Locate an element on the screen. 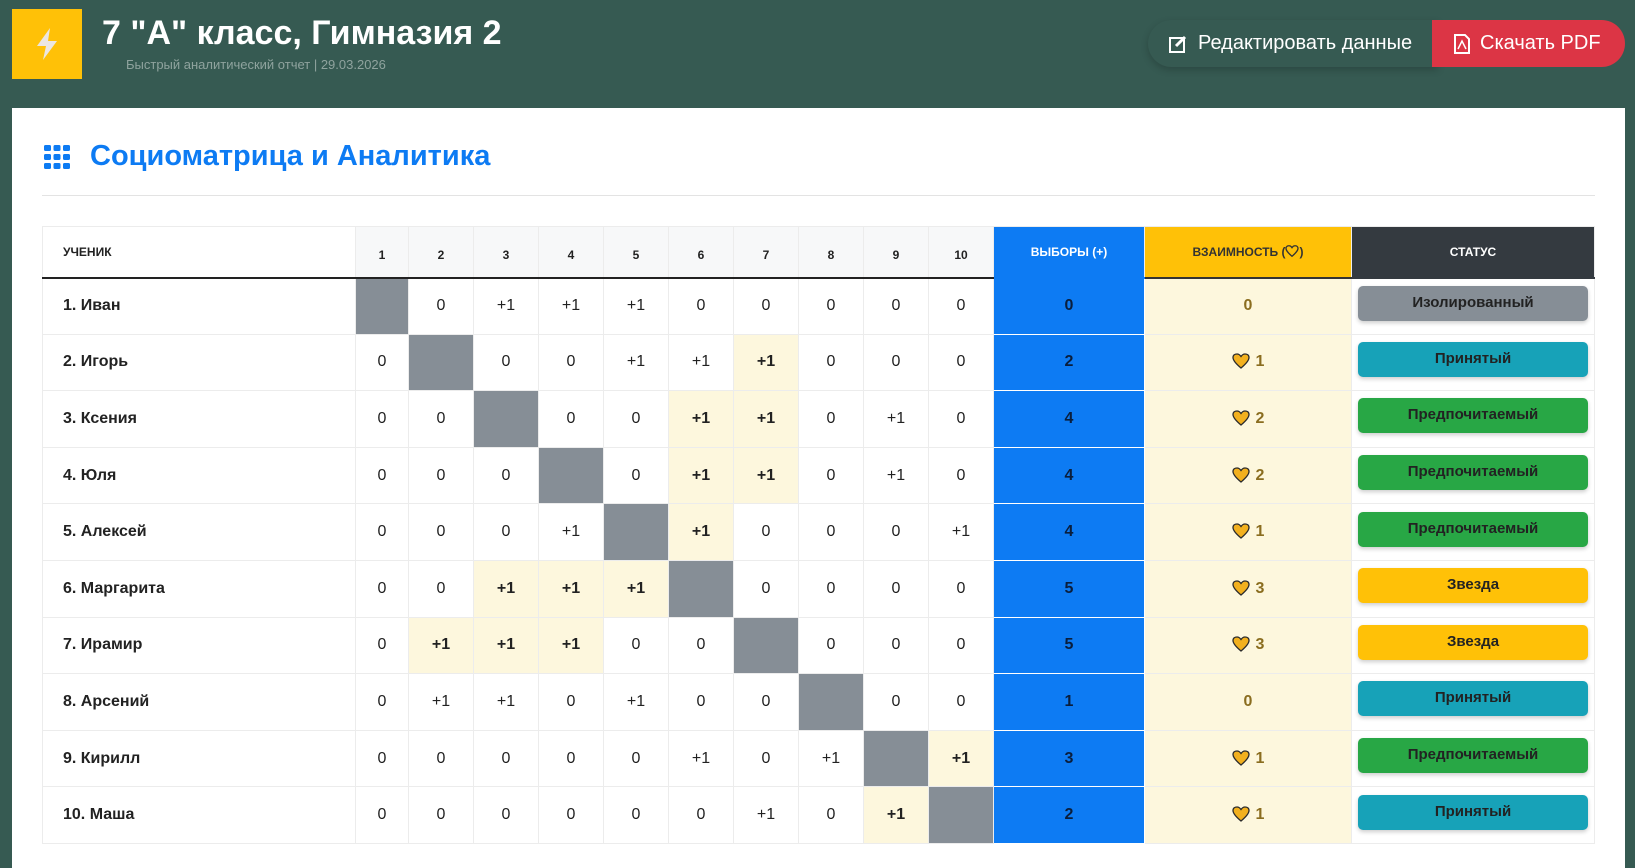 This screenshot has height=868, width=1635. student-name: 7. Ирамир is located at coordinates (199, 645).